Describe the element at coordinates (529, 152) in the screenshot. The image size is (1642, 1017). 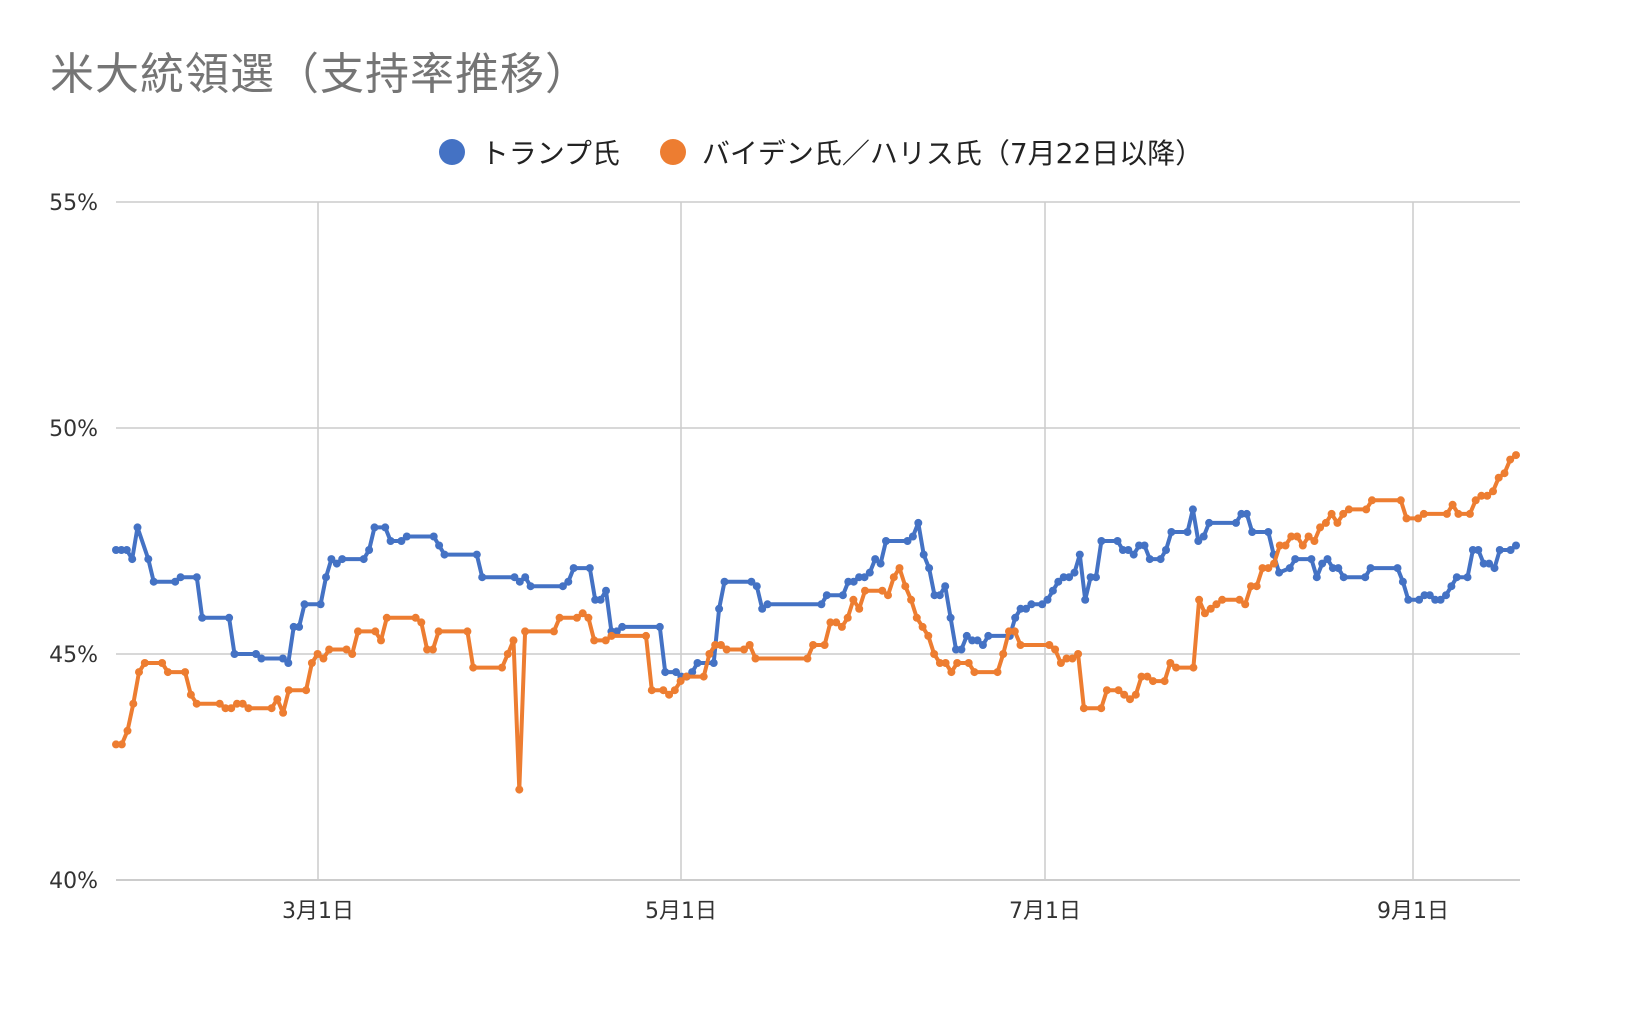
I see `legend-item-trump: トランプ氏` at that location.